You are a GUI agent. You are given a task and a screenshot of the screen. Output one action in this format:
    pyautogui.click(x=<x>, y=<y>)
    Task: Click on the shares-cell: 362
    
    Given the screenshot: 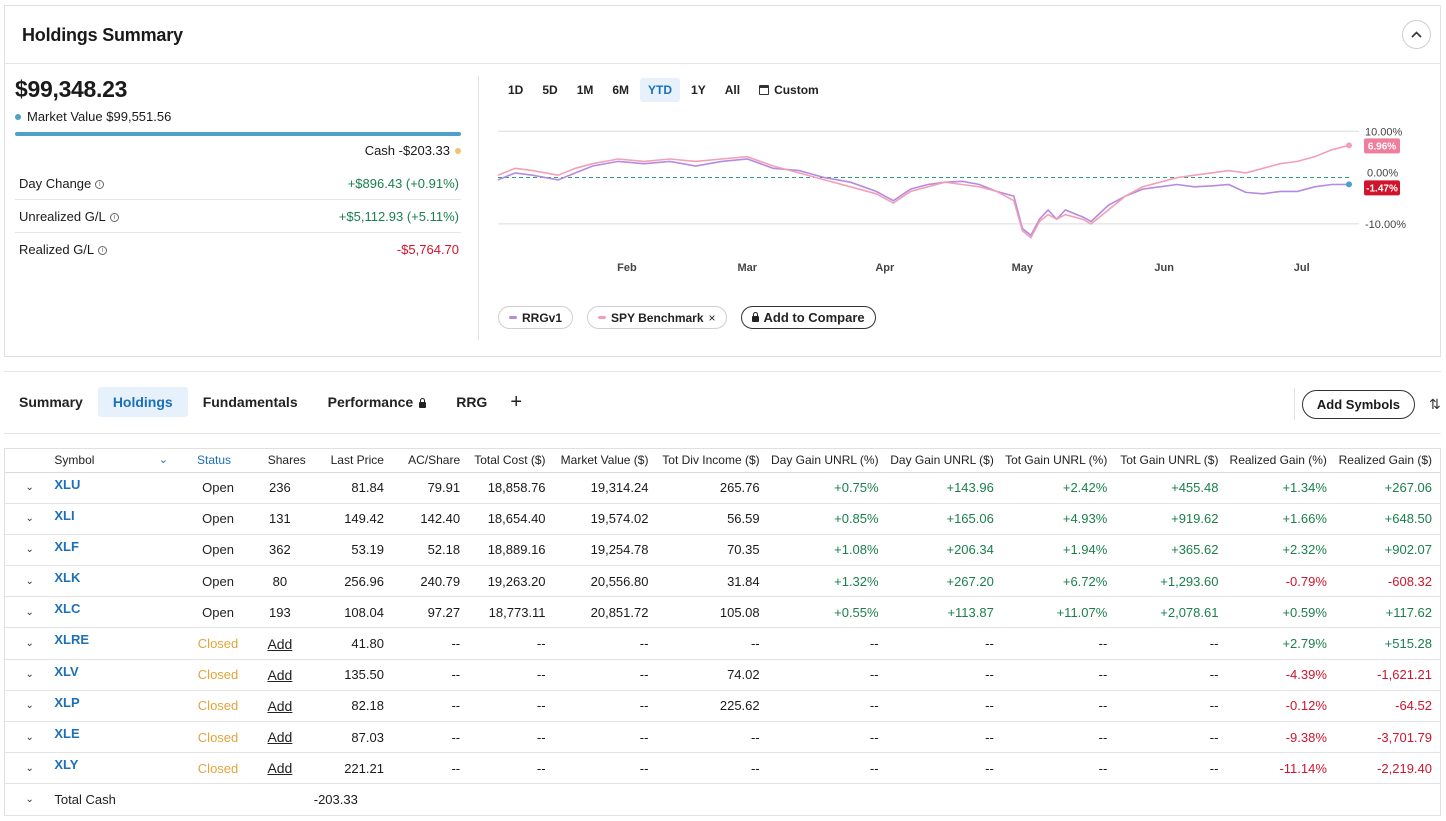 What is the action you would take?
    pyautogui.click(x=284, y=550)
    